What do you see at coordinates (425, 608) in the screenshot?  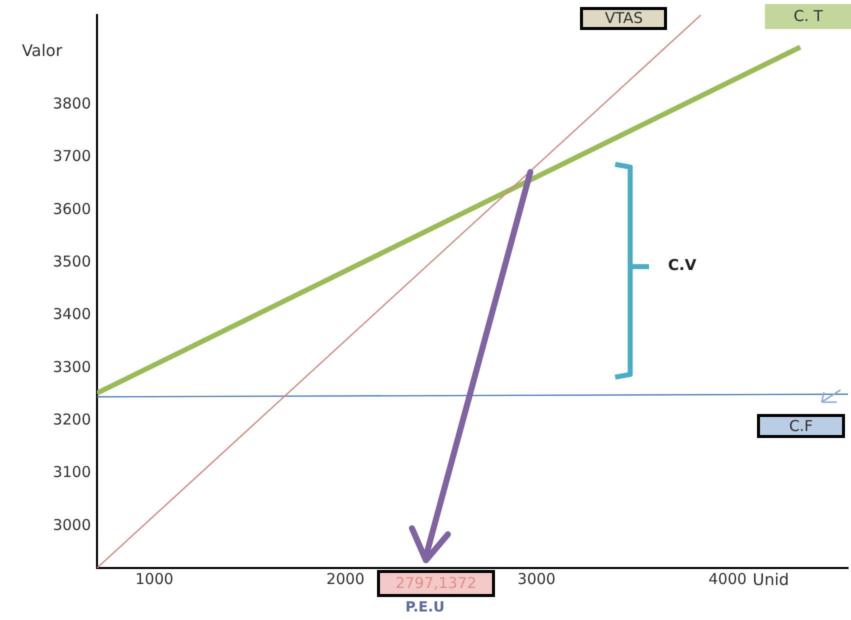 I see `text: P.E.U` at bounding box center [425, 608].